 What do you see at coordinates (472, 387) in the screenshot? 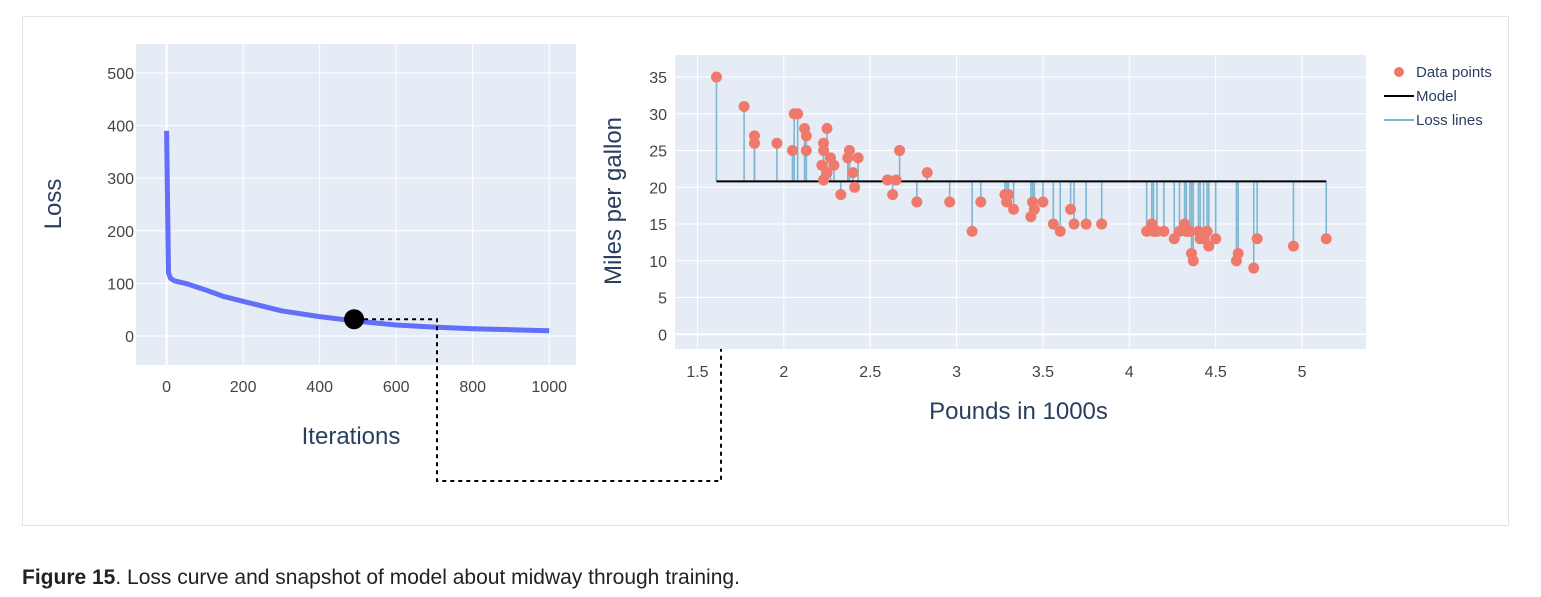
I see `loss-x-tick-4: 800` at bounding box center [472, 387].